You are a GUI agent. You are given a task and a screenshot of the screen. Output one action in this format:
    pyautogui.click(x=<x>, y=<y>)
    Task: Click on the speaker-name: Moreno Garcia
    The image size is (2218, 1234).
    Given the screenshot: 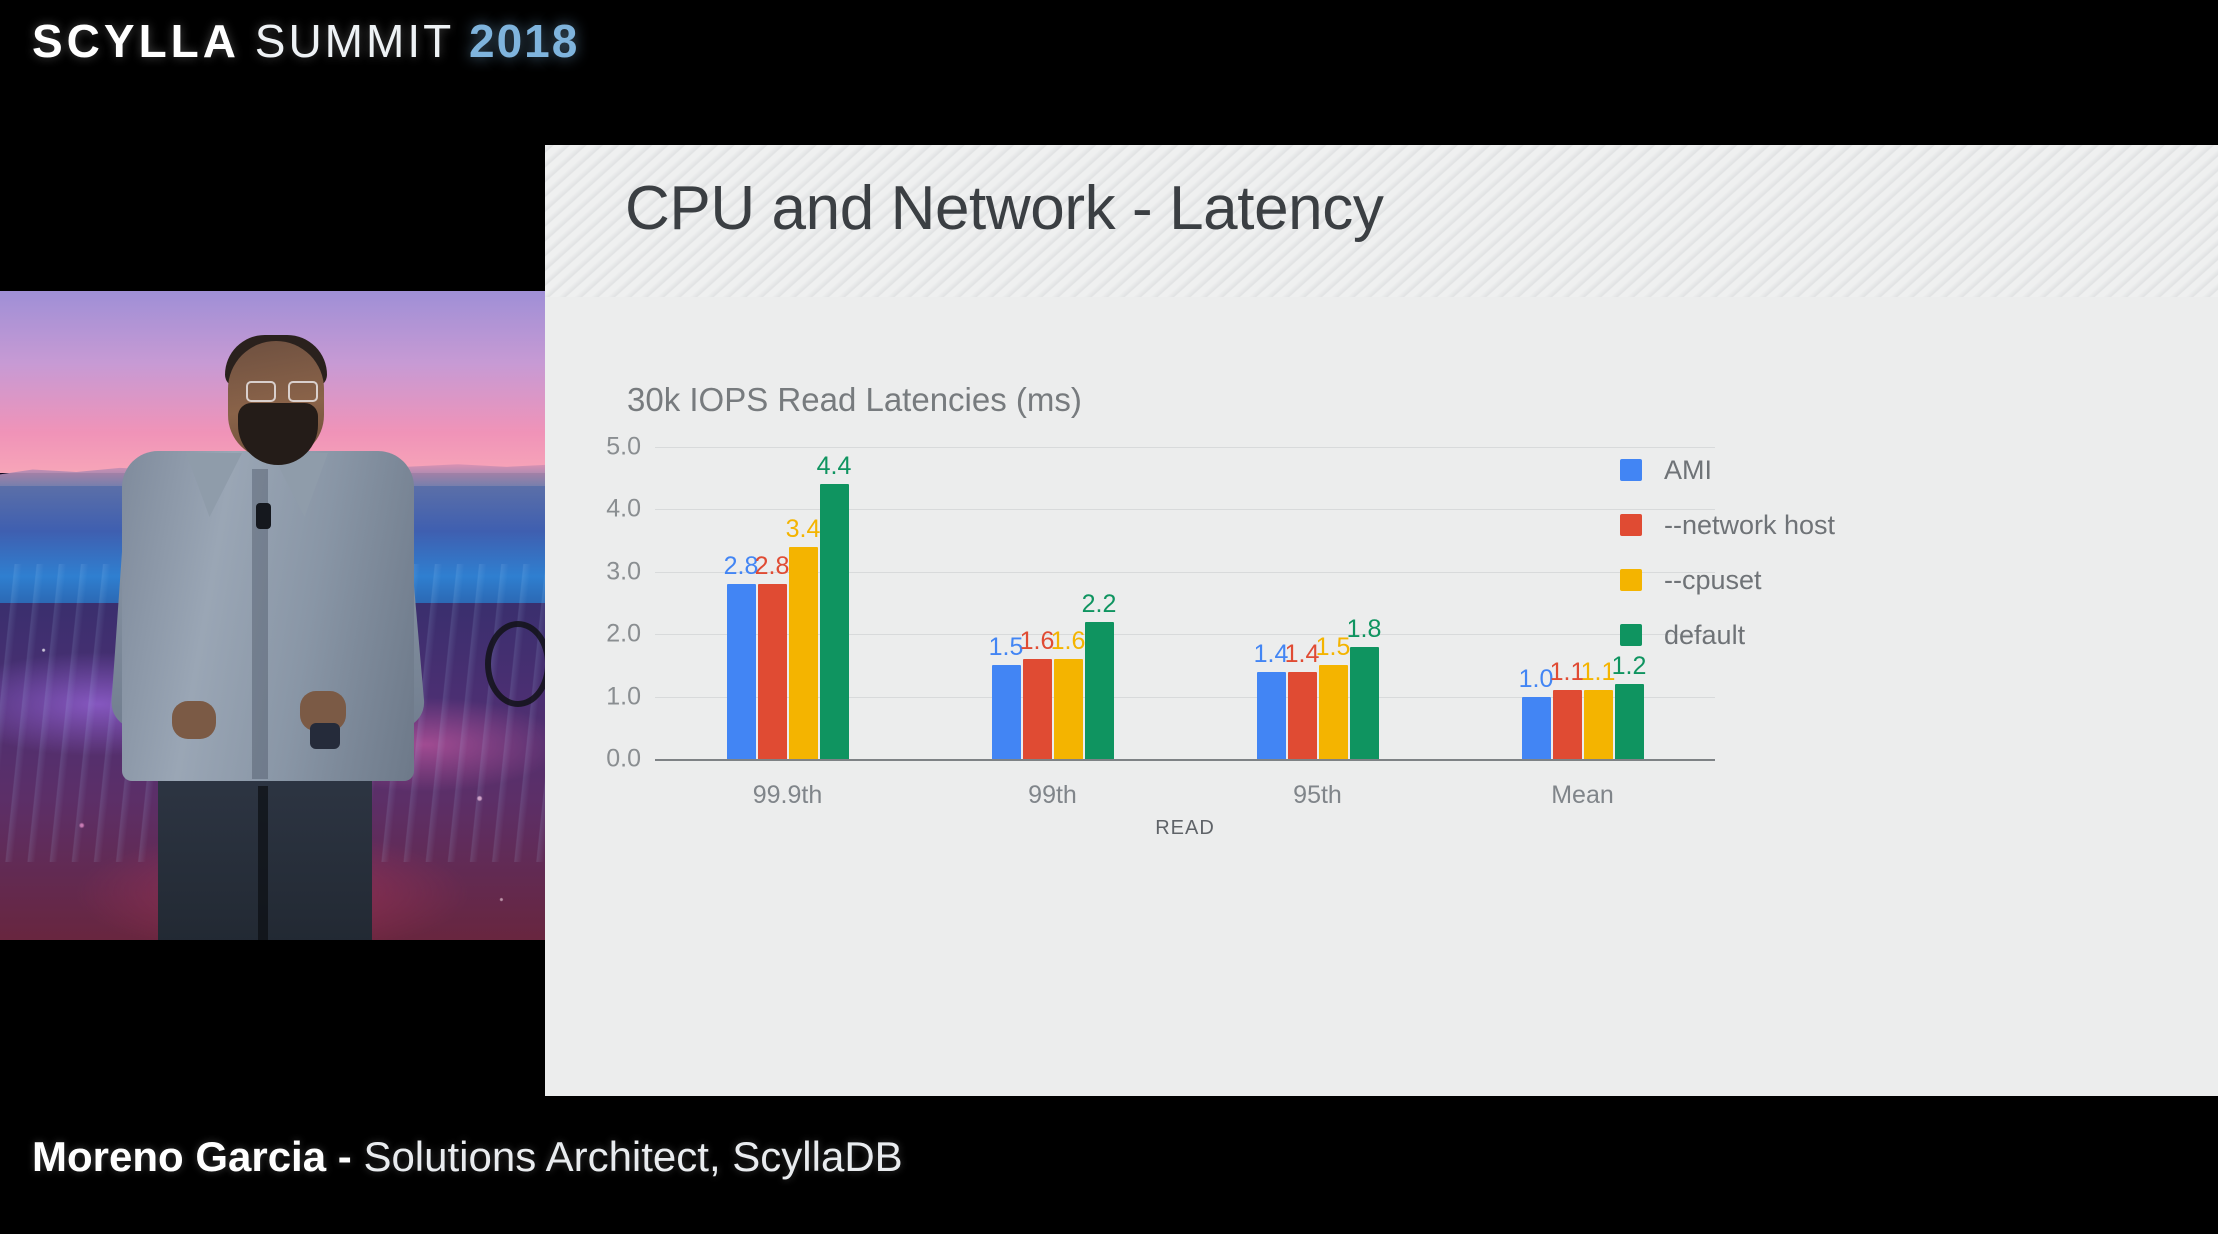 What is the action you would take?
    pyautogui.click(x=179, y=1156)
    